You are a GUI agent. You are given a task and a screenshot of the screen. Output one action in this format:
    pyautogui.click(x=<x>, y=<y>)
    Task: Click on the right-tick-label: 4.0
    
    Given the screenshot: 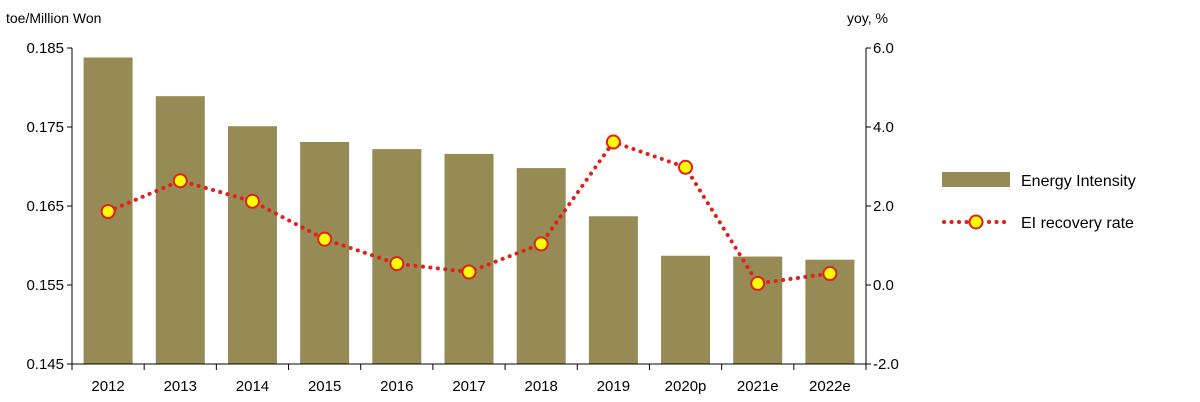 What is the action you would take?
    pyautogui.click(x=883, y=127)
    